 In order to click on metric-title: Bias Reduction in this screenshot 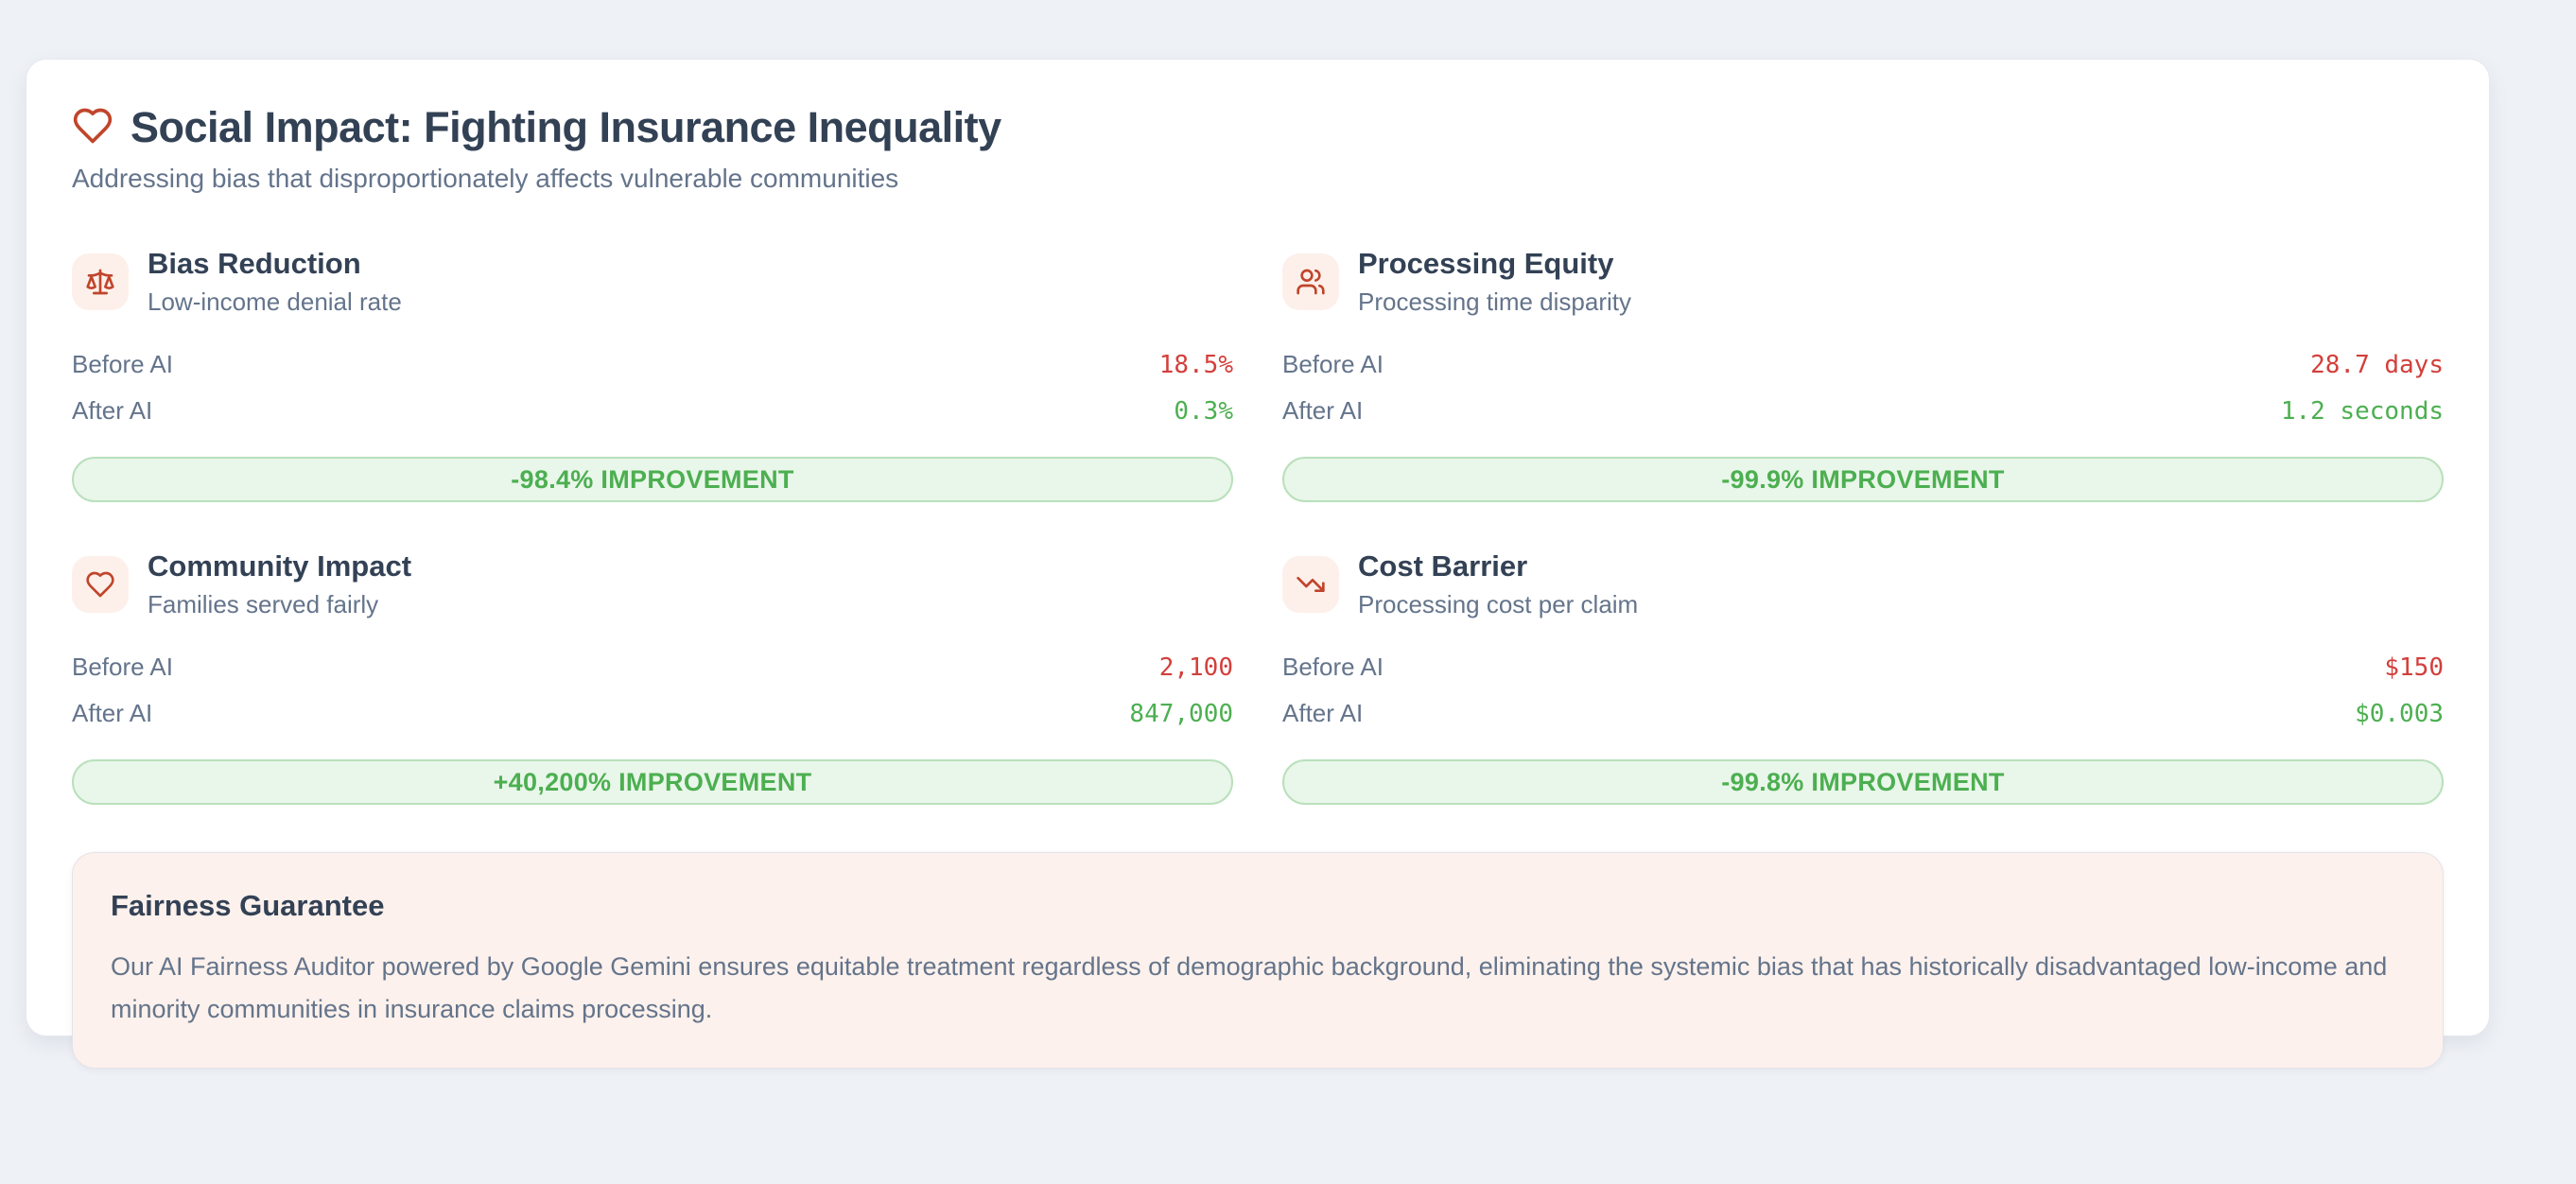, I will do `click(255, 263)`.